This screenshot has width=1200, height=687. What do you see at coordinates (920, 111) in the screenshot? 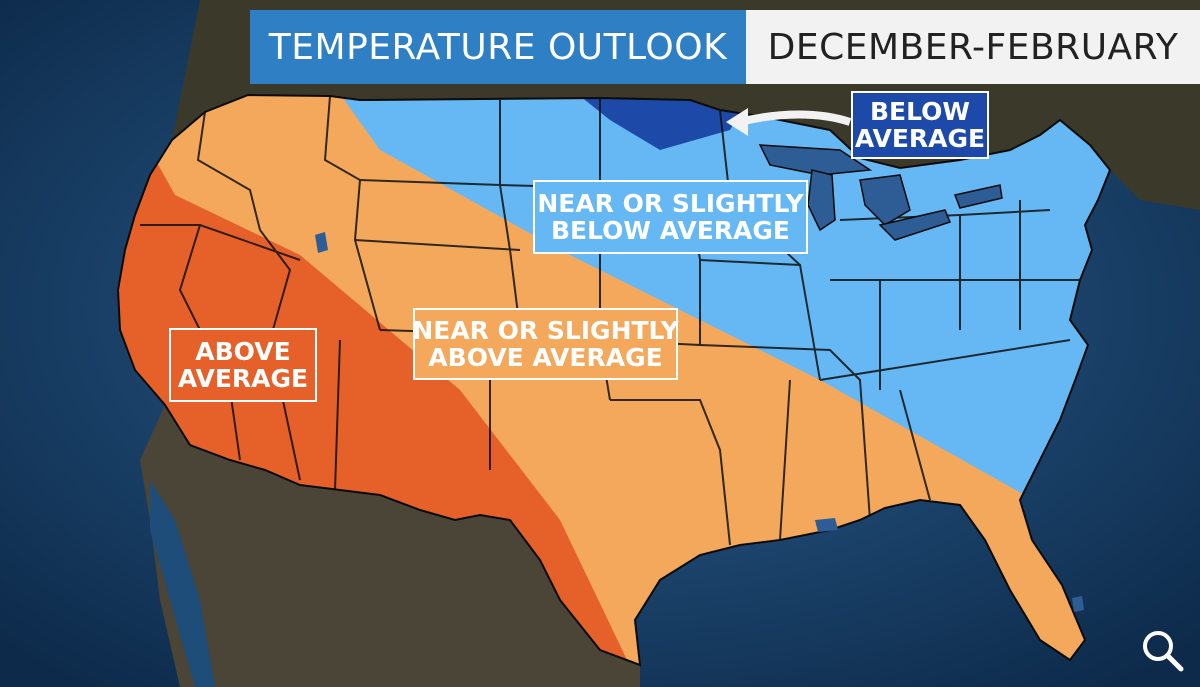
I see `label-line: BELOW` at bounding box center [920, 111].